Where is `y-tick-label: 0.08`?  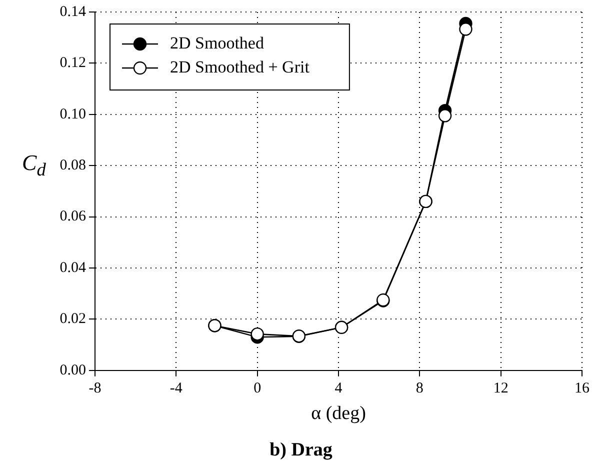 y-tick-label: 0.08 is located at coordinates (73, 166).